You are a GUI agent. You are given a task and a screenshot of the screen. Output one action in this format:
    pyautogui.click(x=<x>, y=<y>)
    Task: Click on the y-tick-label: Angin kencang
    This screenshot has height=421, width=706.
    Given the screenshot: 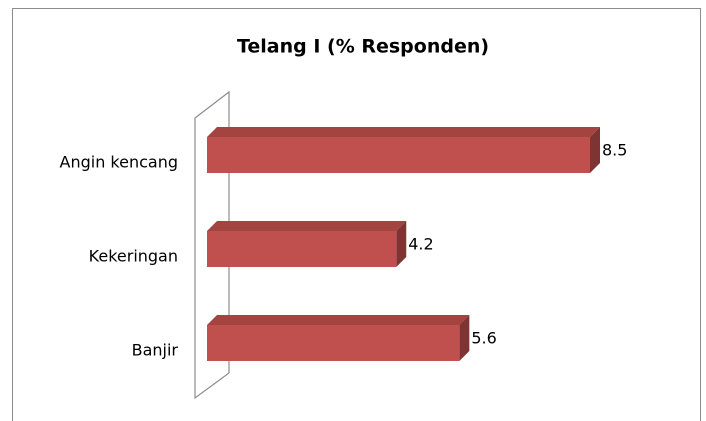 What is the action you would take?
    pyautogui.click(x=119, y=162)
    